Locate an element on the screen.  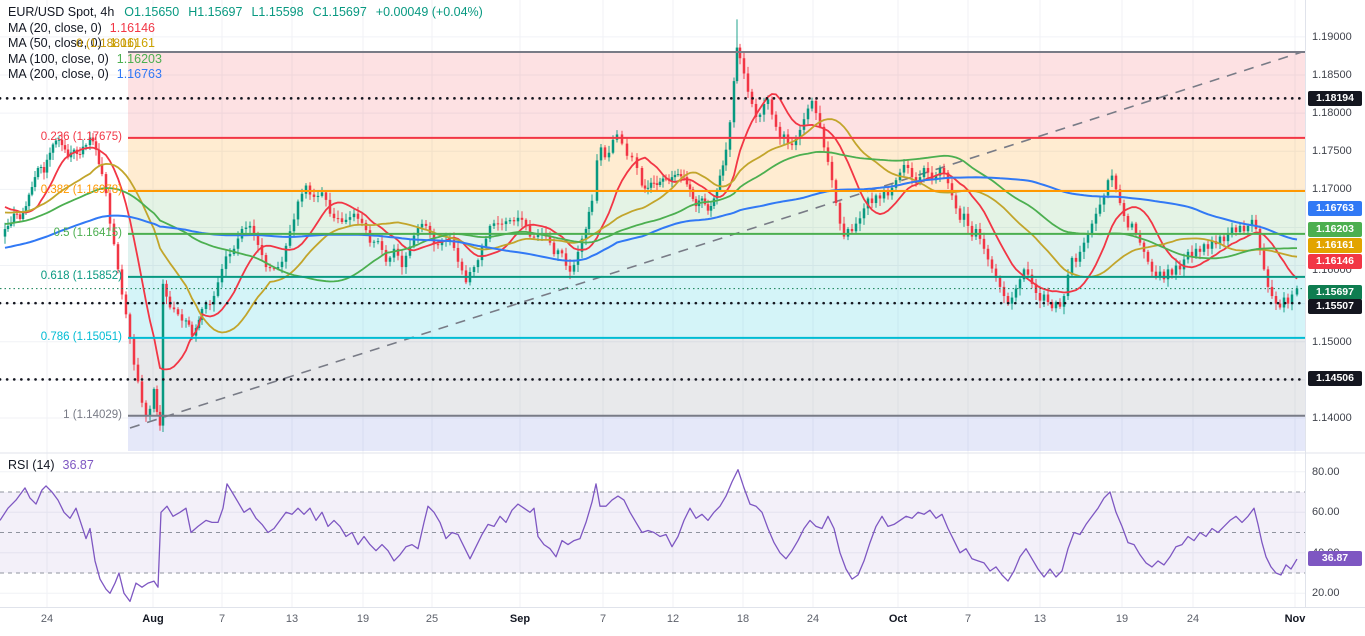
ma100-legend-row: MA (100, close, 0) 1.16203 is located at coordinates (250, 60).